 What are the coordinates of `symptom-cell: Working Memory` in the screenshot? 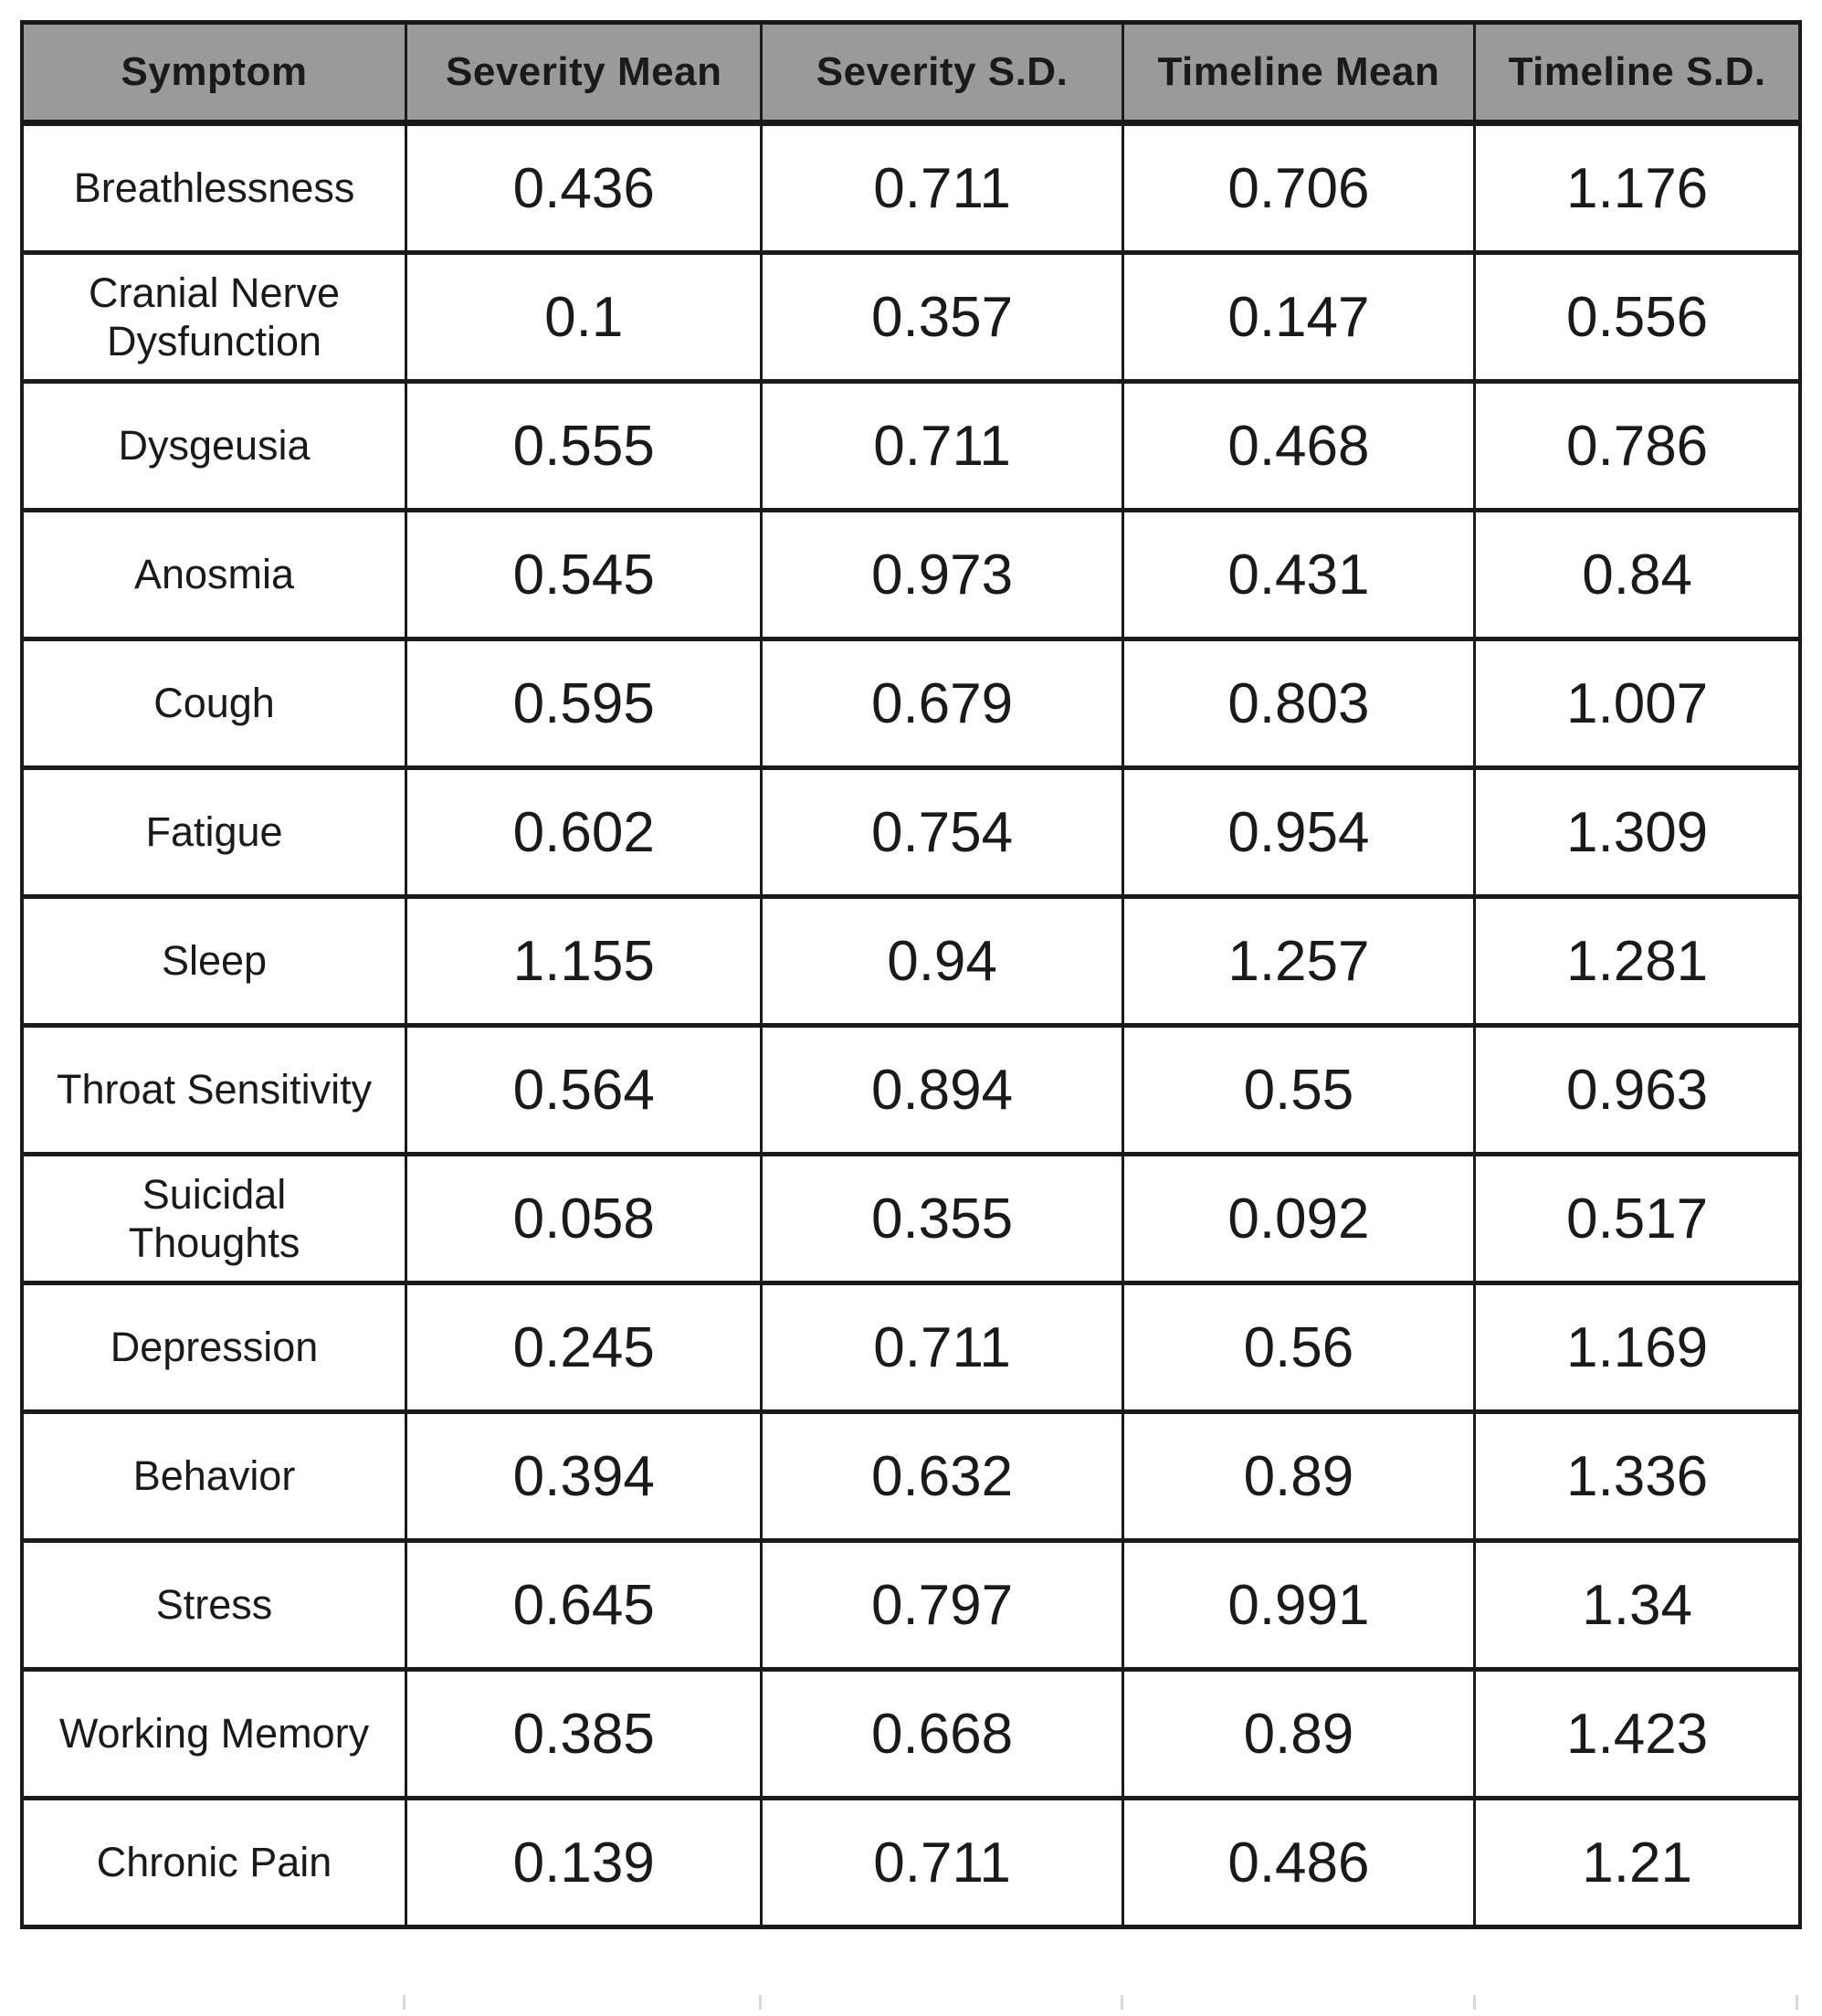 It's located at (214, 1733).